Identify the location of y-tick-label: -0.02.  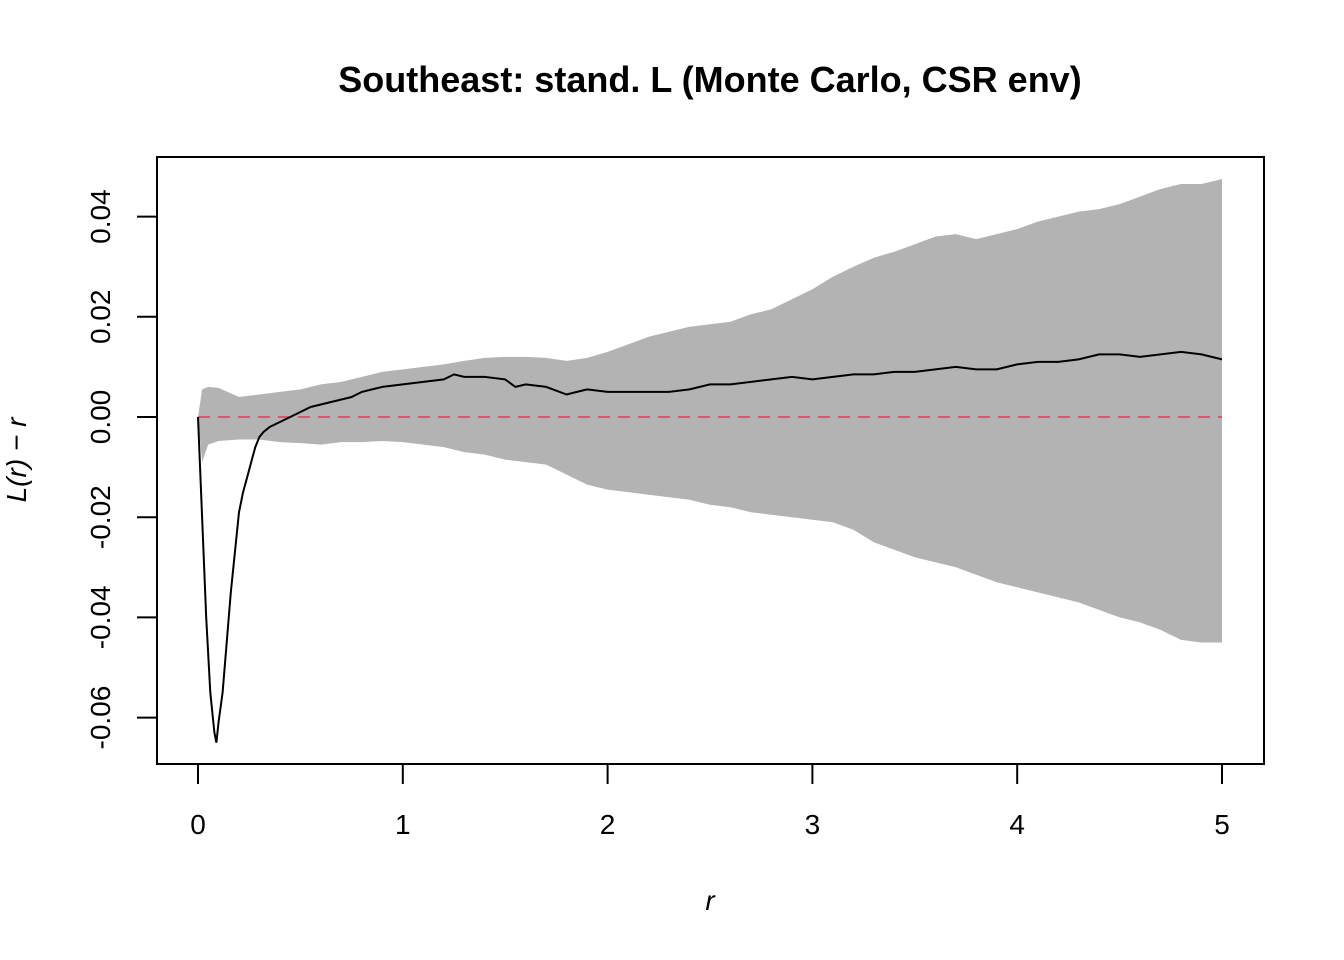
(100, 517).